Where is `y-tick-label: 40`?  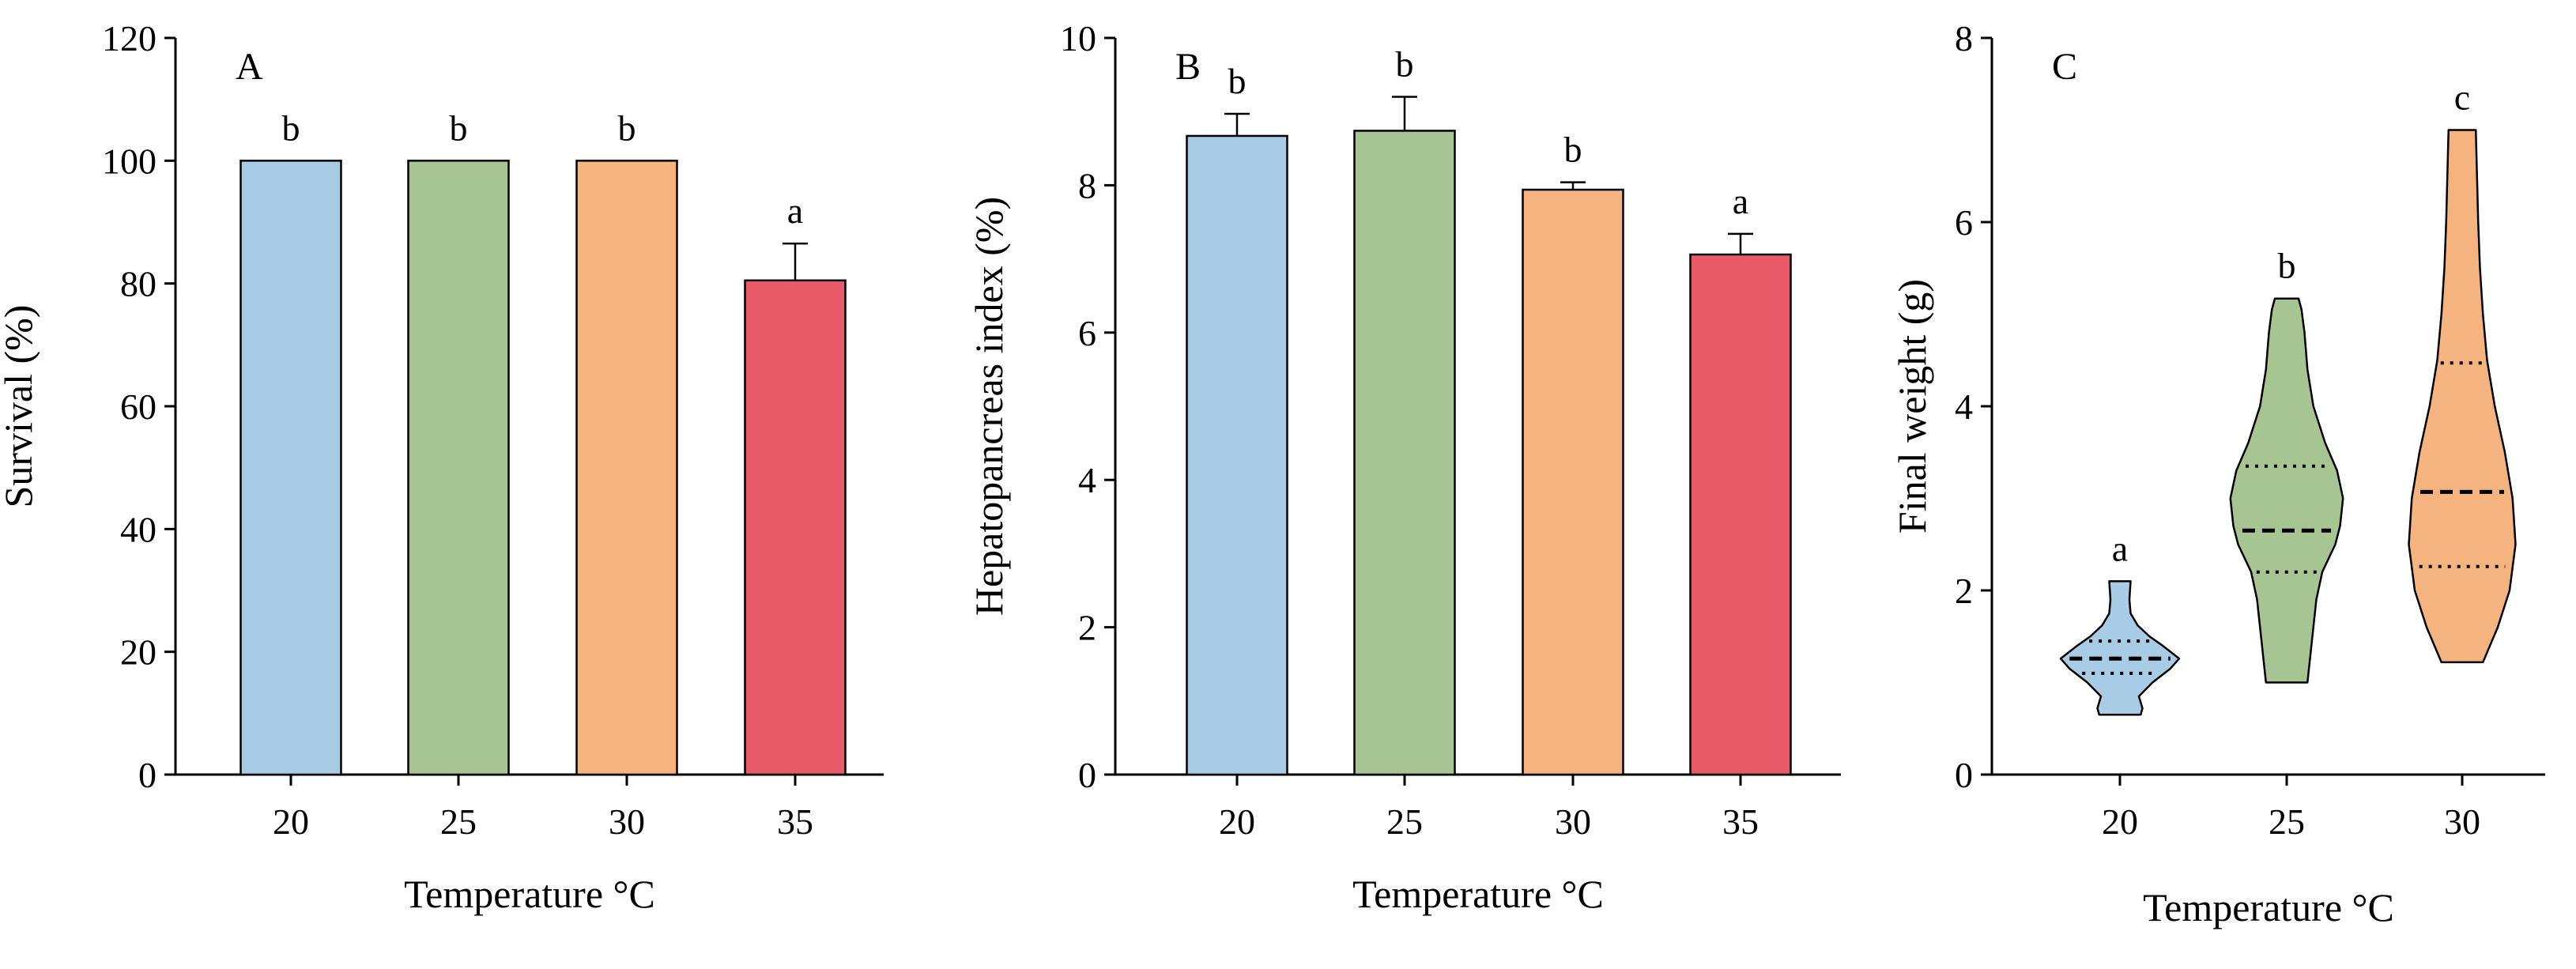
y-tick-label: 40 is located at coordinates (138, 529).